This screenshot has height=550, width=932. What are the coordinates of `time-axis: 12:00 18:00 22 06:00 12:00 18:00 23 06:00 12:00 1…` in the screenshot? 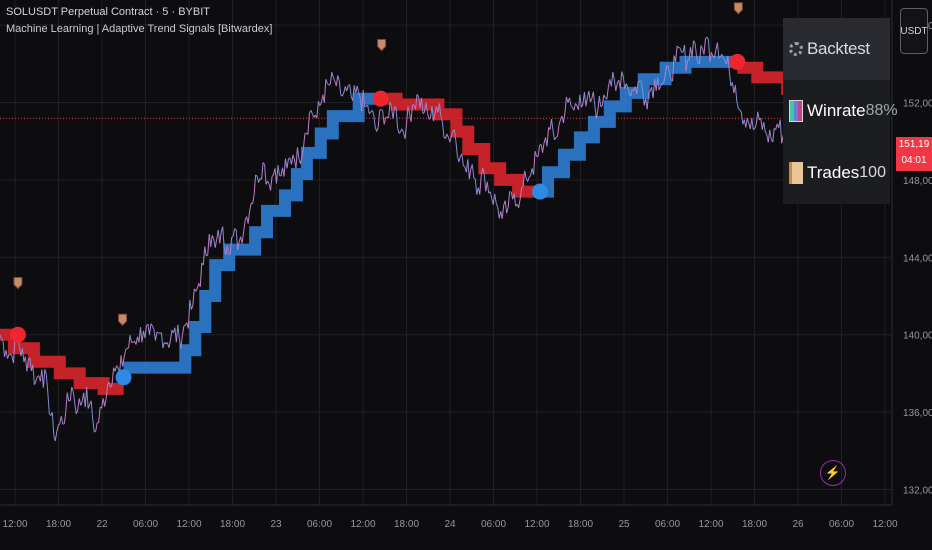 It's located at (449, 524).